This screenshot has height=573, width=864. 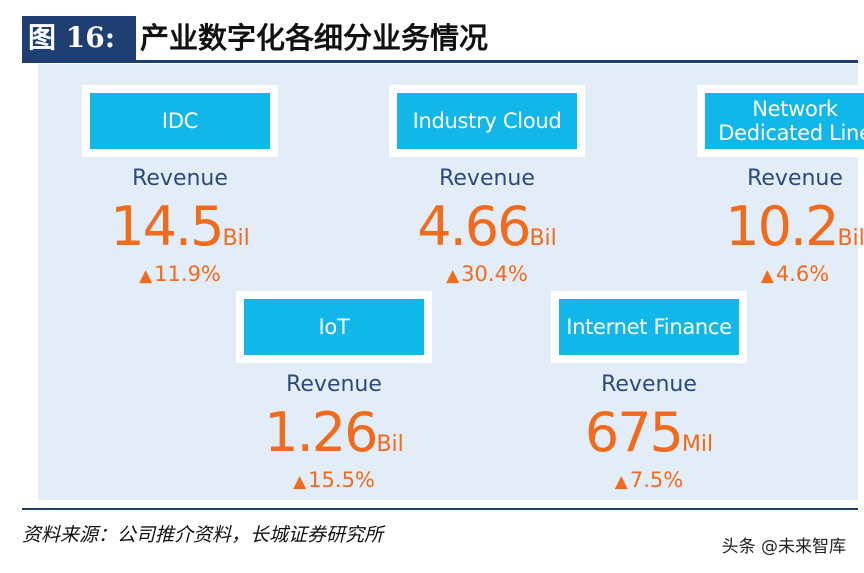 I want to click on revenue-value-line: 14.5Bil, so click(x=180, y=227).